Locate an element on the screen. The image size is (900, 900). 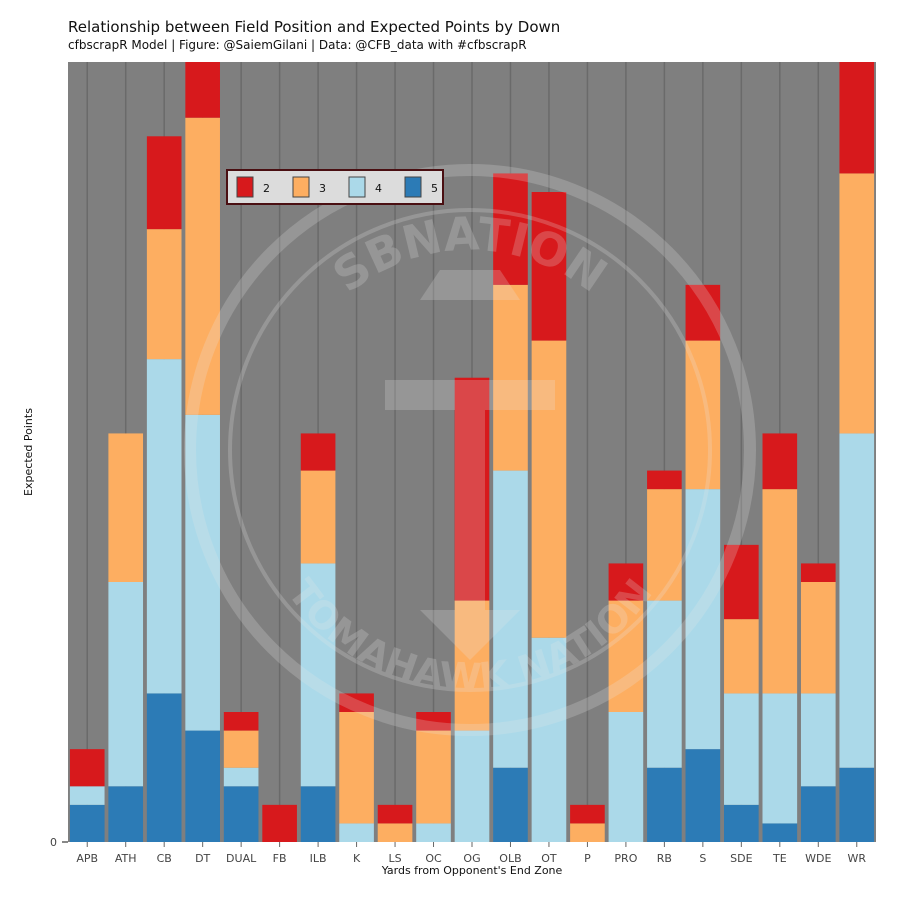
x-tick-label-rb: RB is located at coordinates (664, 858).